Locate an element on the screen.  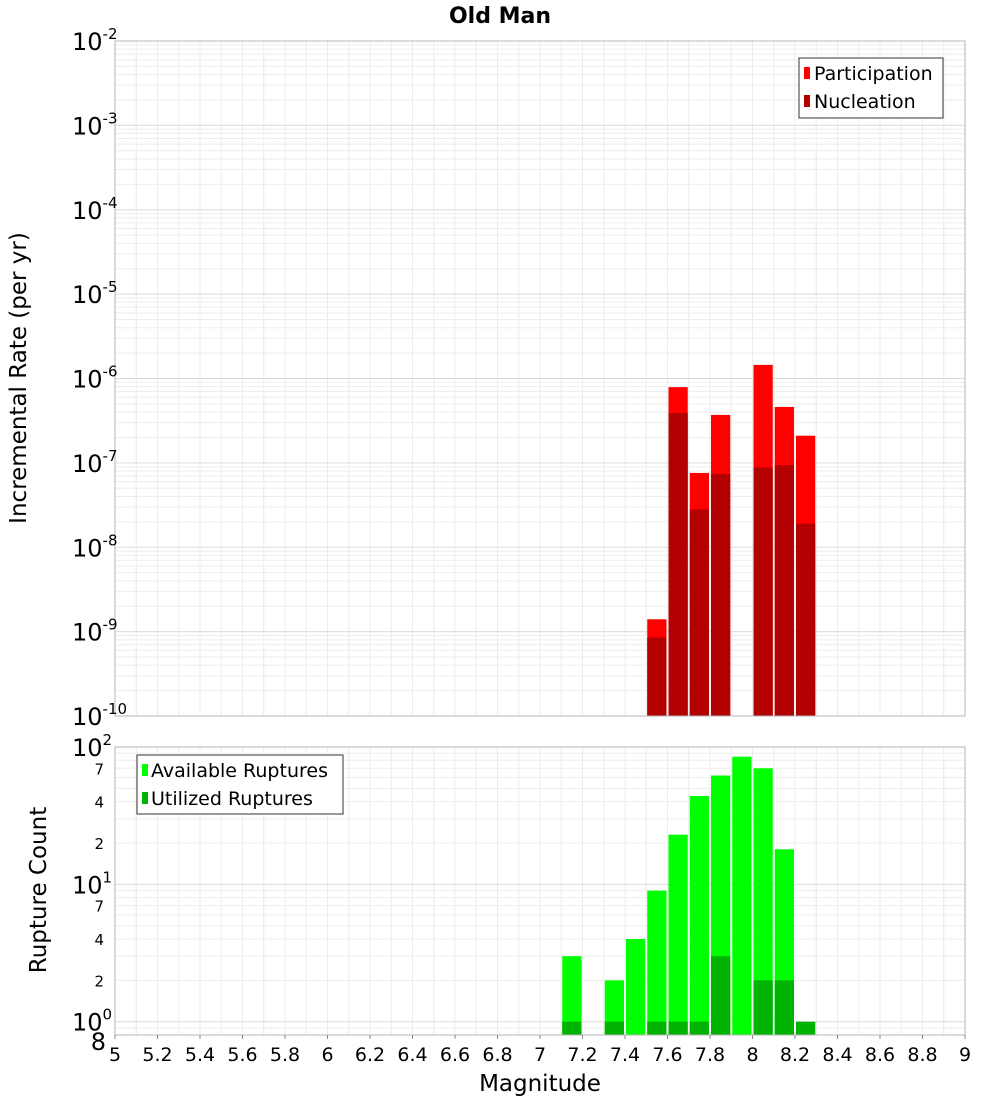
x-tick-label: 6.2 is located at coordinates (370, 1055).